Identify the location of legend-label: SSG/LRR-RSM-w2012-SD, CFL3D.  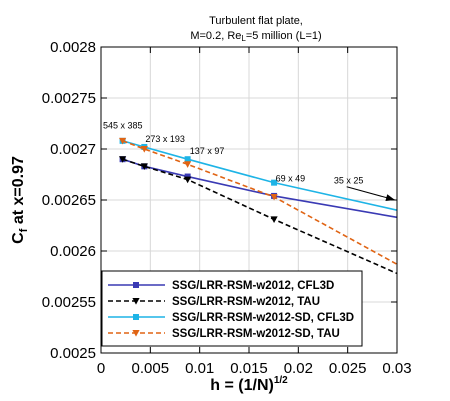
(263, 318).